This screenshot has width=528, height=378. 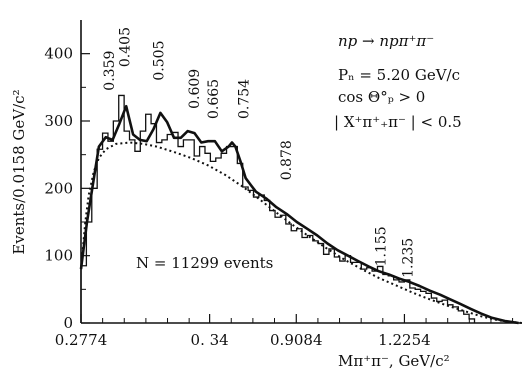 I want to click on cos-cut-label: cos Θ°ₚ > 0, so click(x=381, y=97).